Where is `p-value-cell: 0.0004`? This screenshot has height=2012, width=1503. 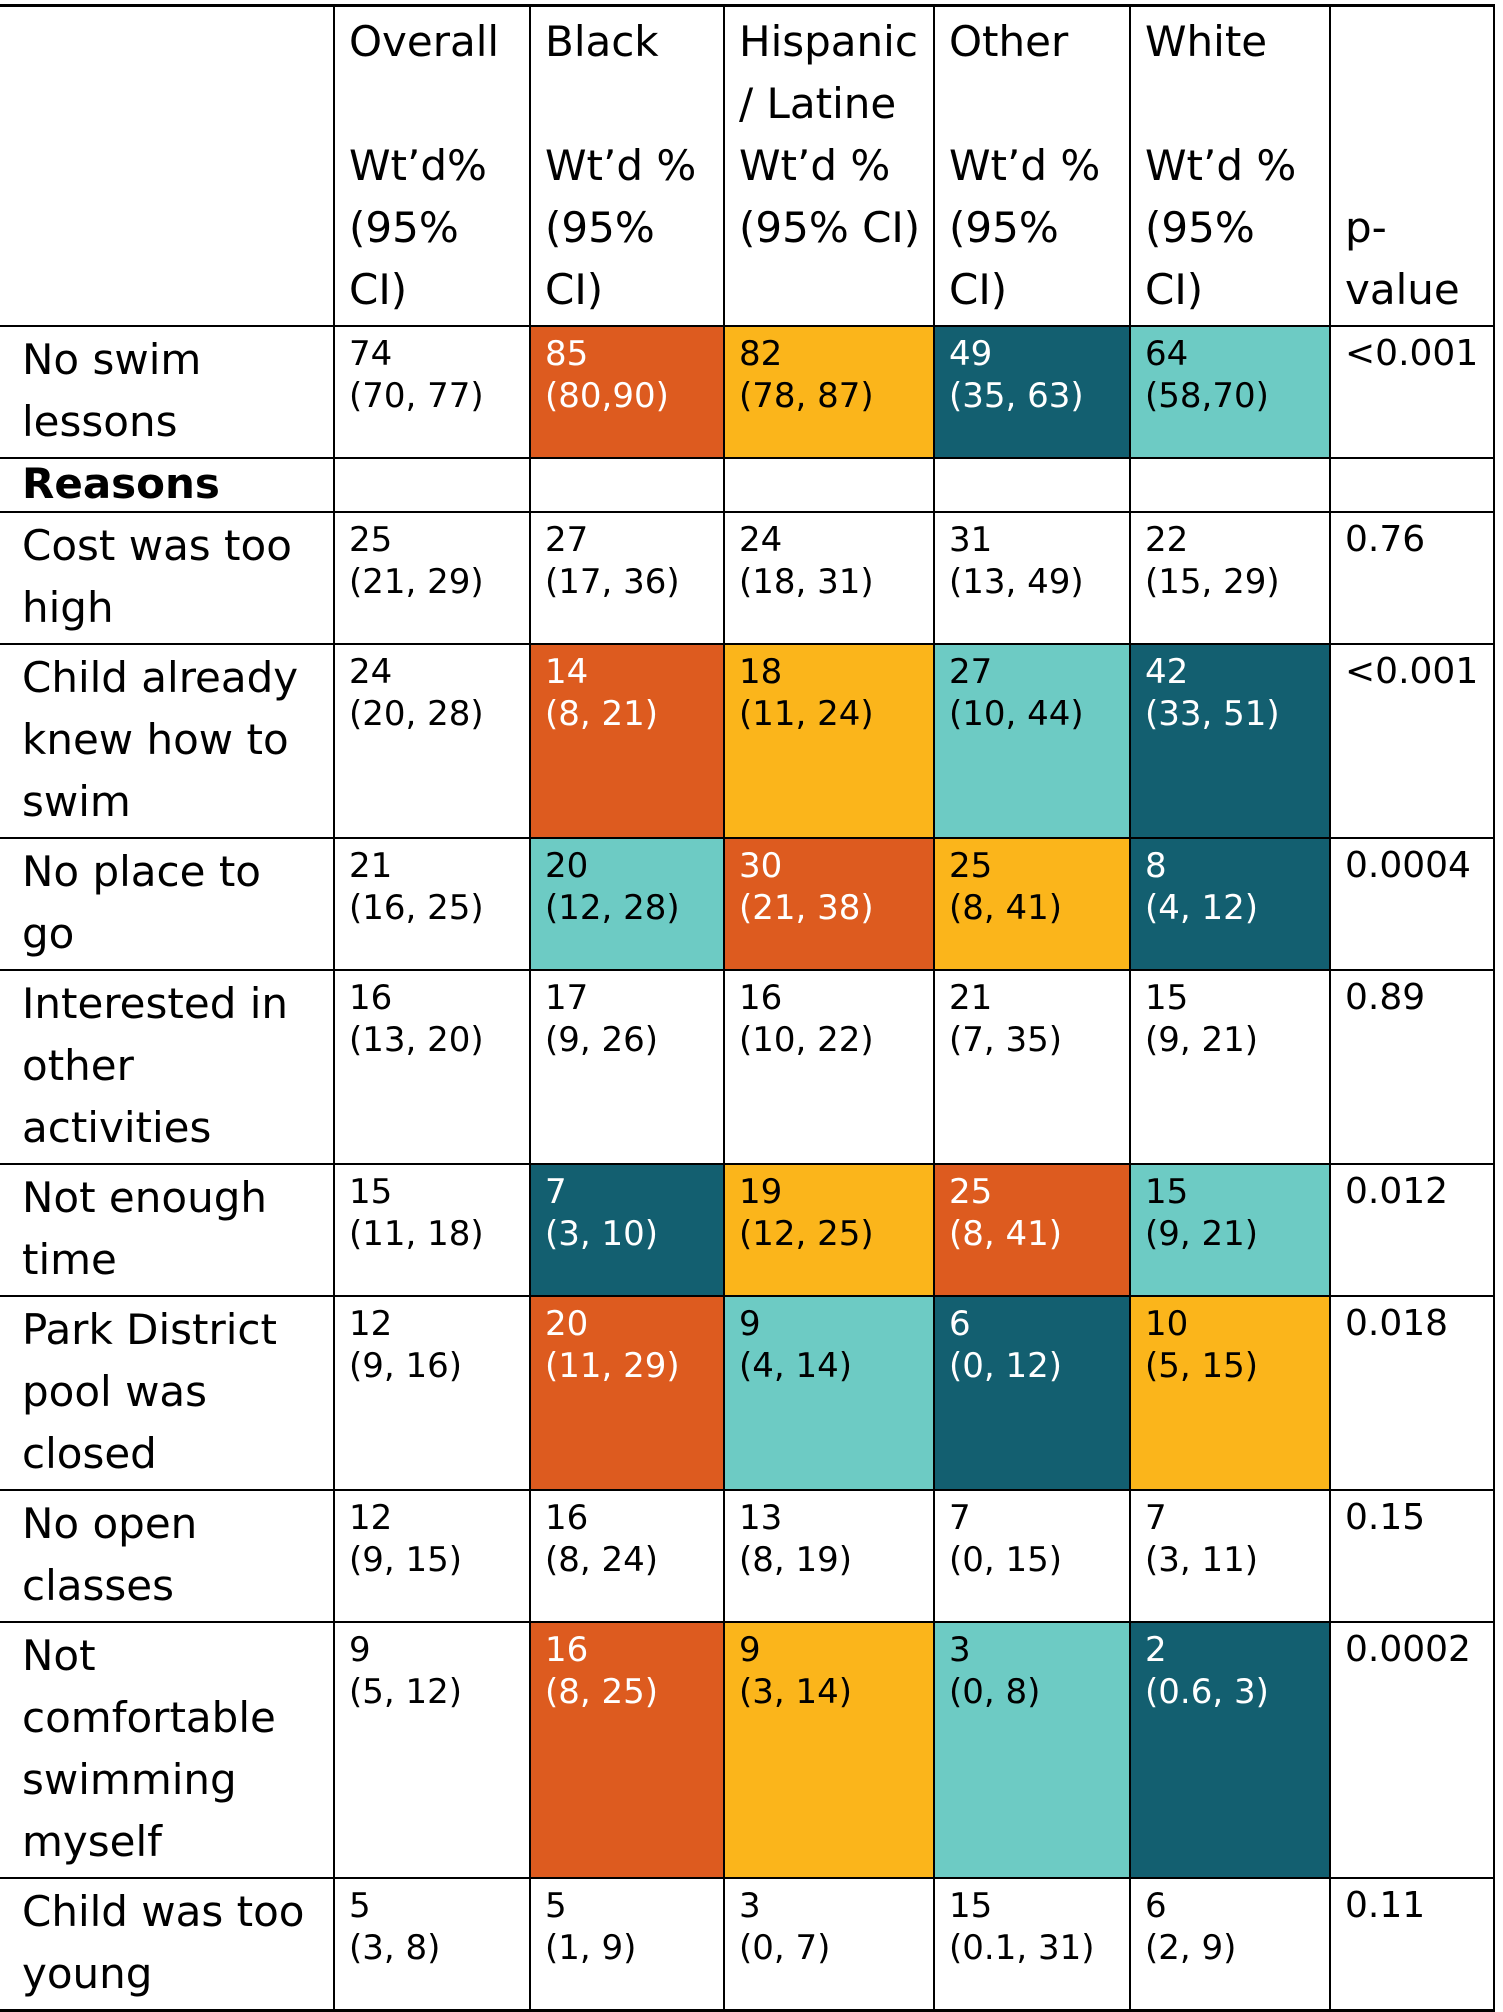
p-value-cell: 0.0004 is located at coordinates (1412, 903).